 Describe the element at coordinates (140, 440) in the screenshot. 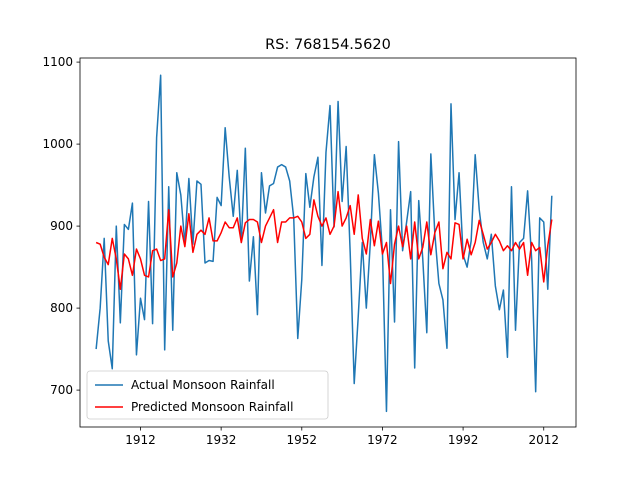

I see `x-tick-label: 1912` at that location.